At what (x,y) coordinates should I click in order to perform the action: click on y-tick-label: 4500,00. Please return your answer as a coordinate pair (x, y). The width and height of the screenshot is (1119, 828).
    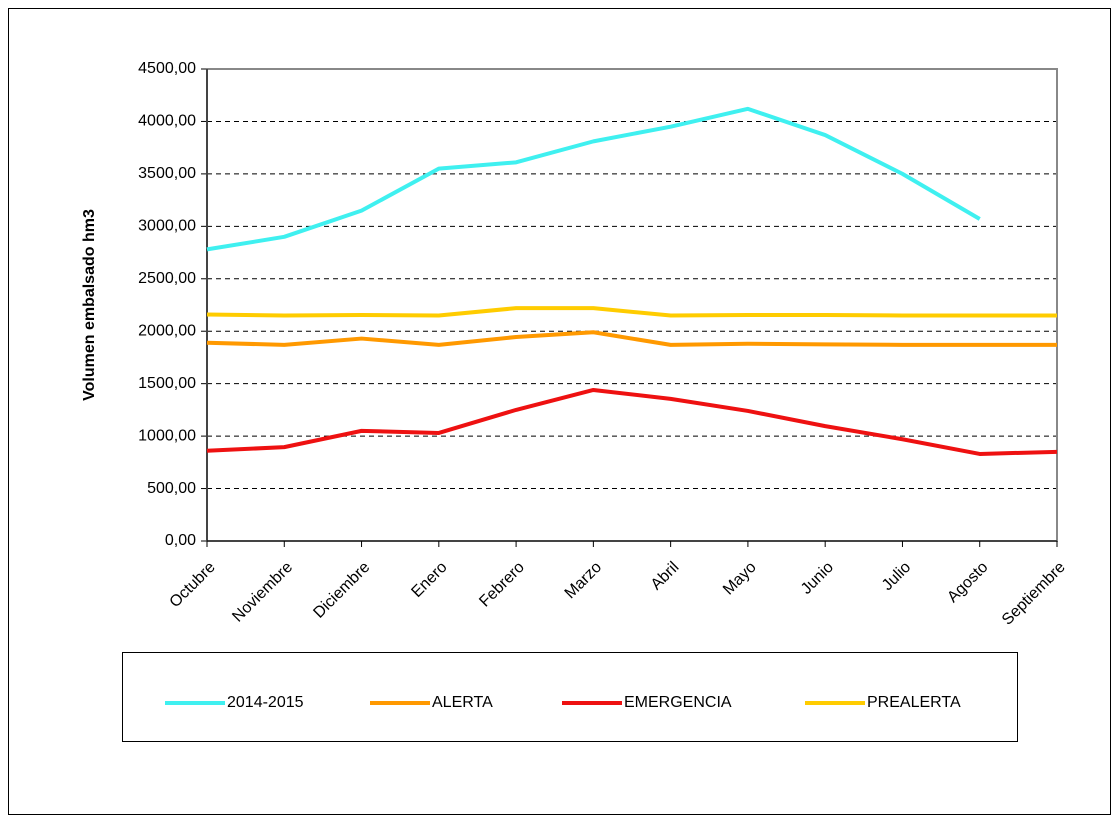
    Looking at the image, I should click on (167, 68).